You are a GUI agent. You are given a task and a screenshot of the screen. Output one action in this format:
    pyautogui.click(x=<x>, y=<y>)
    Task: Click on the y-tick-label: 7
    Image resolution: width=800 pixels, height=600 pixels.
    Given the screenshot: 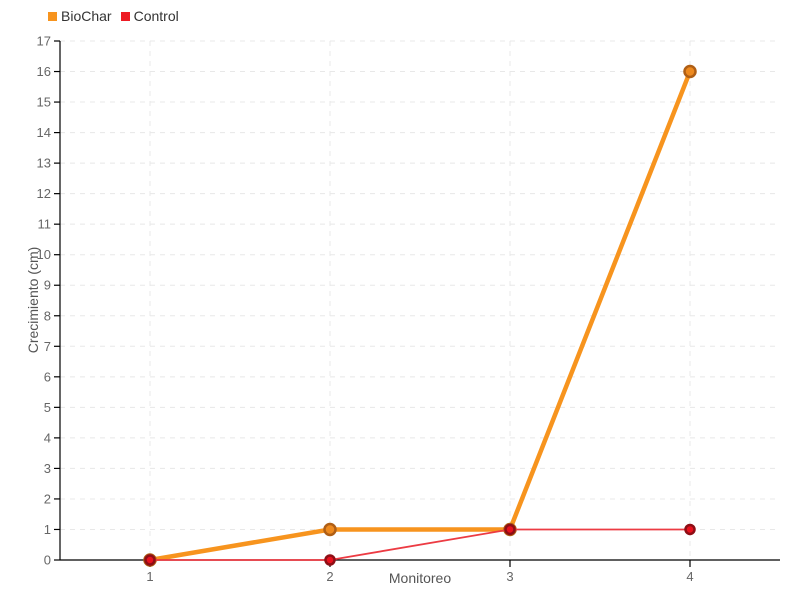 What is the action you would take?
    pyautogui.click(x=47, y=346)
    